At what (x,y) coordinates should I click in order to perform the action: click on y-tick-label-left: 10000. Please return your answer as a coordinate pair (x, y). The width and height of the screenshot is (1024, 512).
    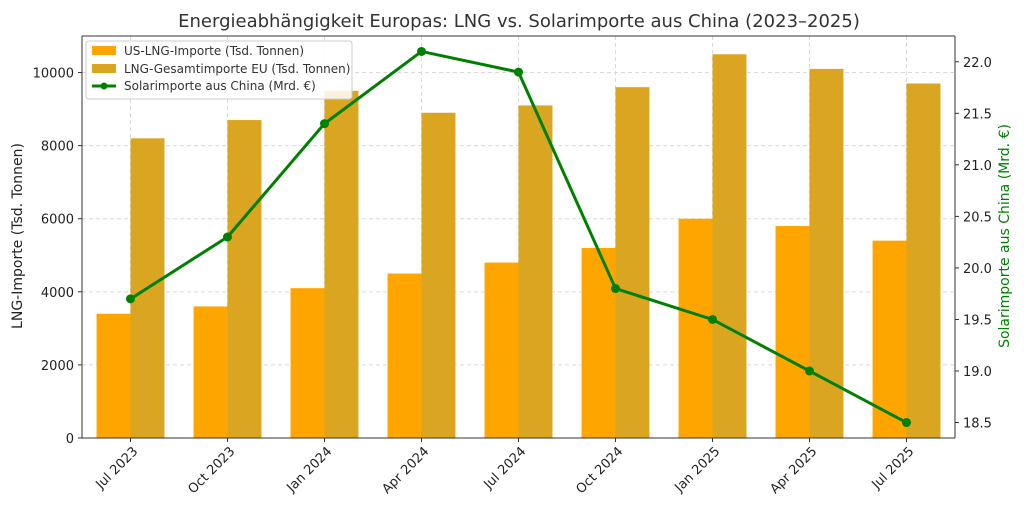
    Looking at the image, I should click on (53, 74).